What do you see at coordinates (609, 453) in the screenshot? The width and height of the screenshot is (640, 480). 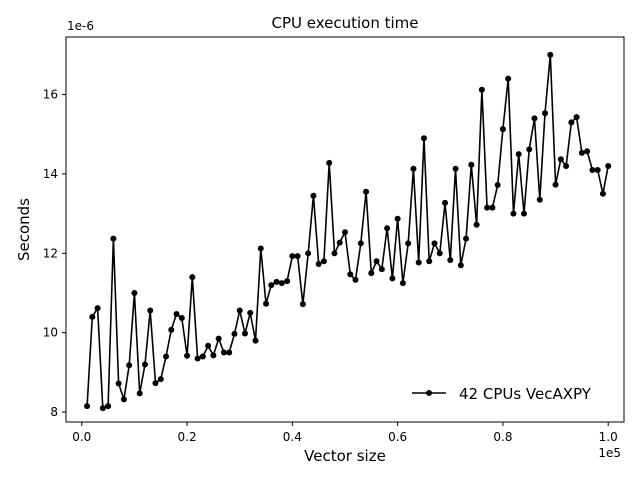 I see `x-axis-offset-text: 1e5` at bounding box center [609, 453].